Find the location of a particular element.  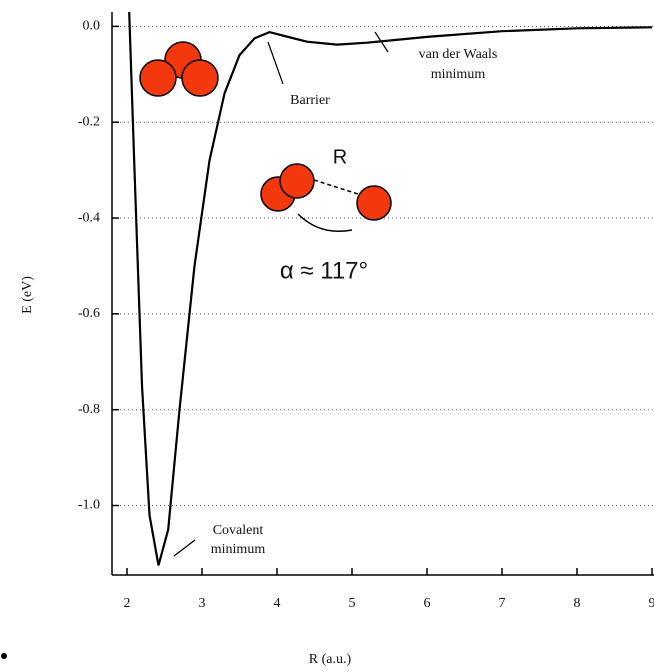

x-tick-label: 3 is located at coordinates (202, 603).